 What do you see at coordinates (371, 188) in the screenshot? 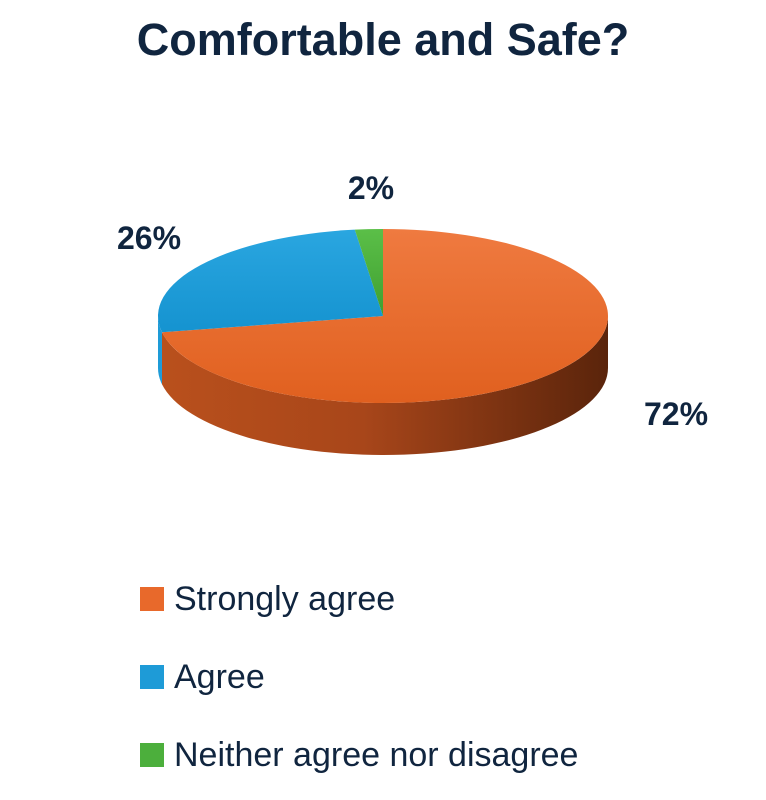
I see `data-label-neither: 2%` at bounding box center [371, 188].